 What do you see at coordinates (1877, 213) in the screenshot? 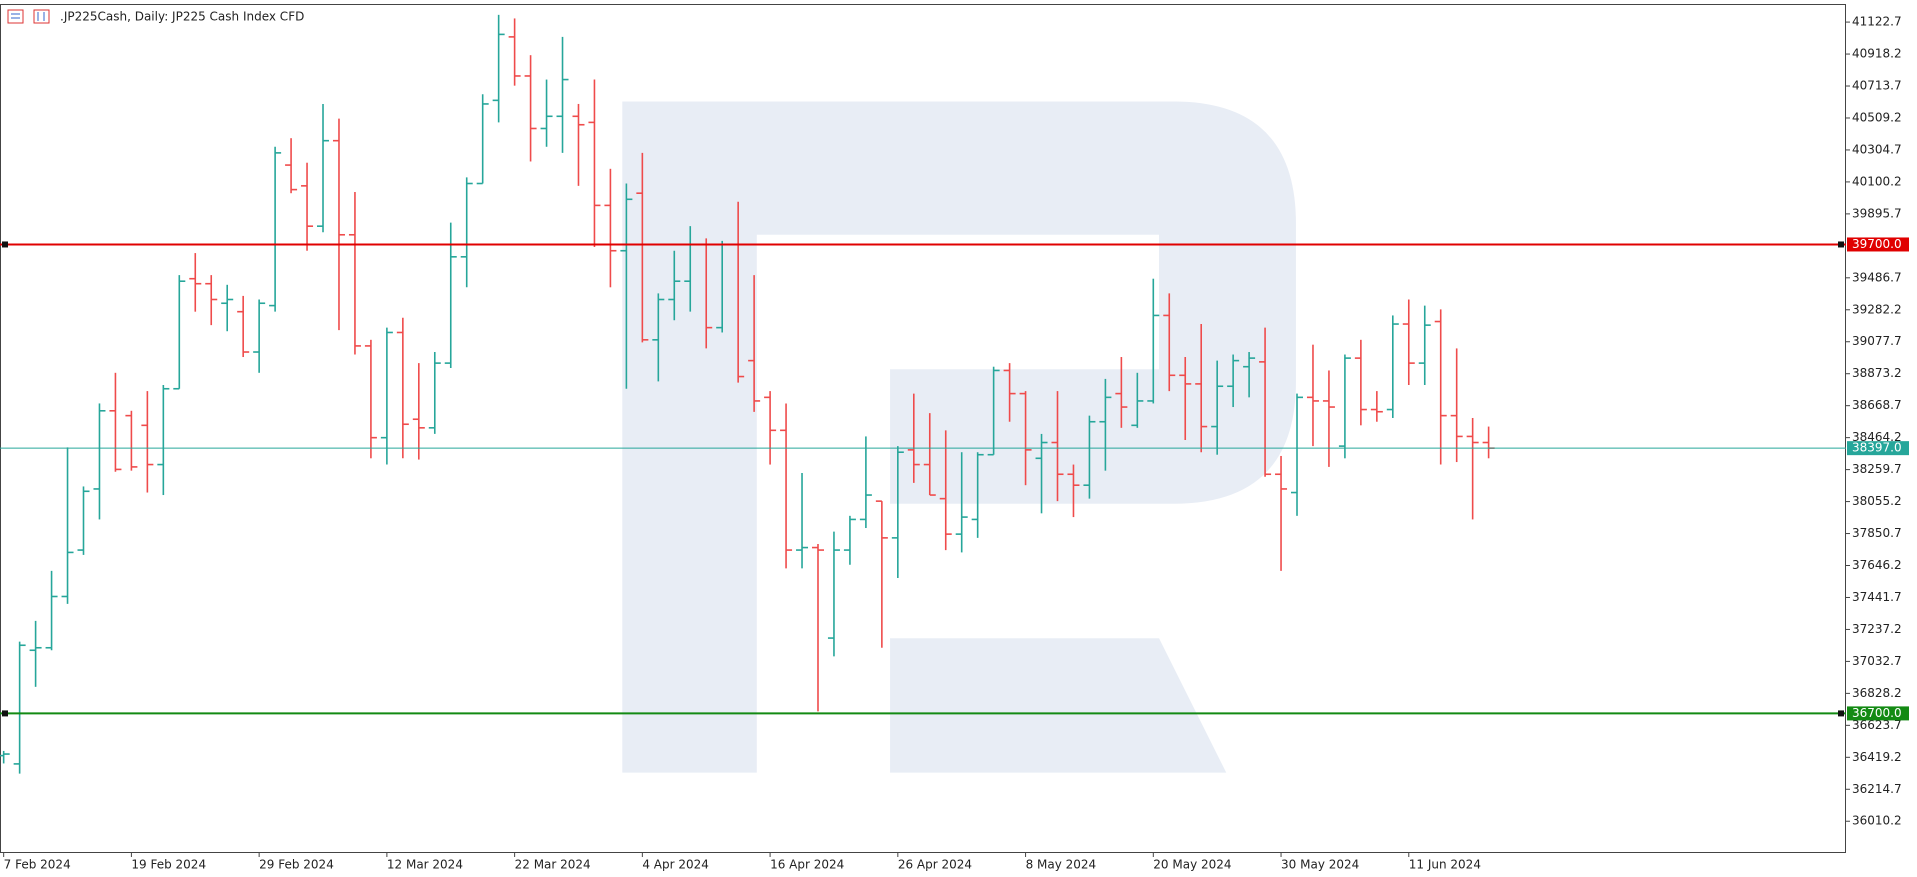
I see `y-tick-label: 39895.7` at bounding box center [1877, 213].